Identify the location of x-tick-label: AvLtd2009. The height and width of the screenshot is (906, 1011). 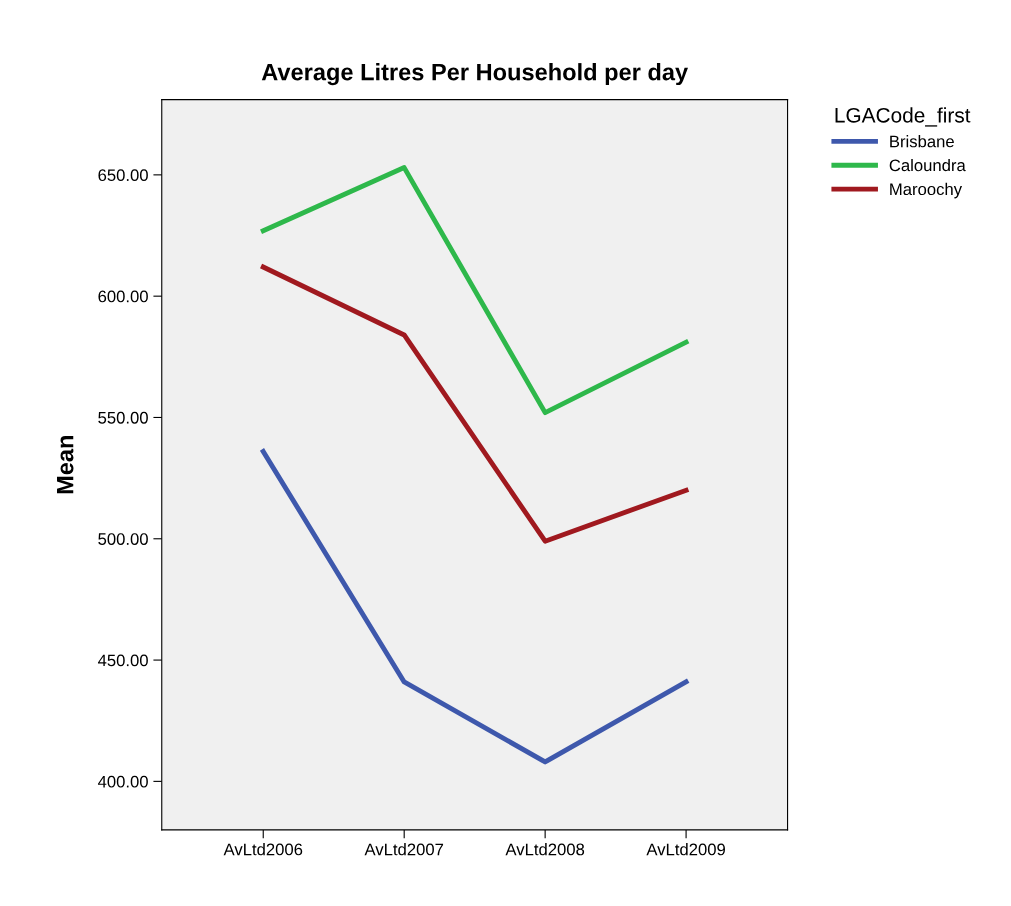
(685, 849).